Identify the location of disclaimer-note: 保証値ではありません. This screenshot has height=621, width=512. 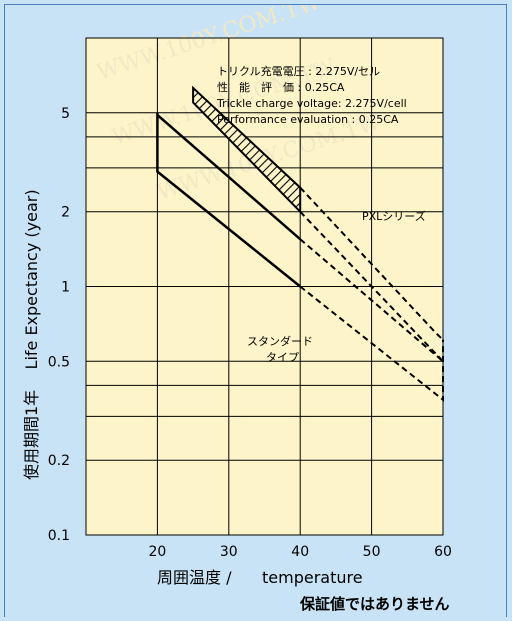
(374, 604).